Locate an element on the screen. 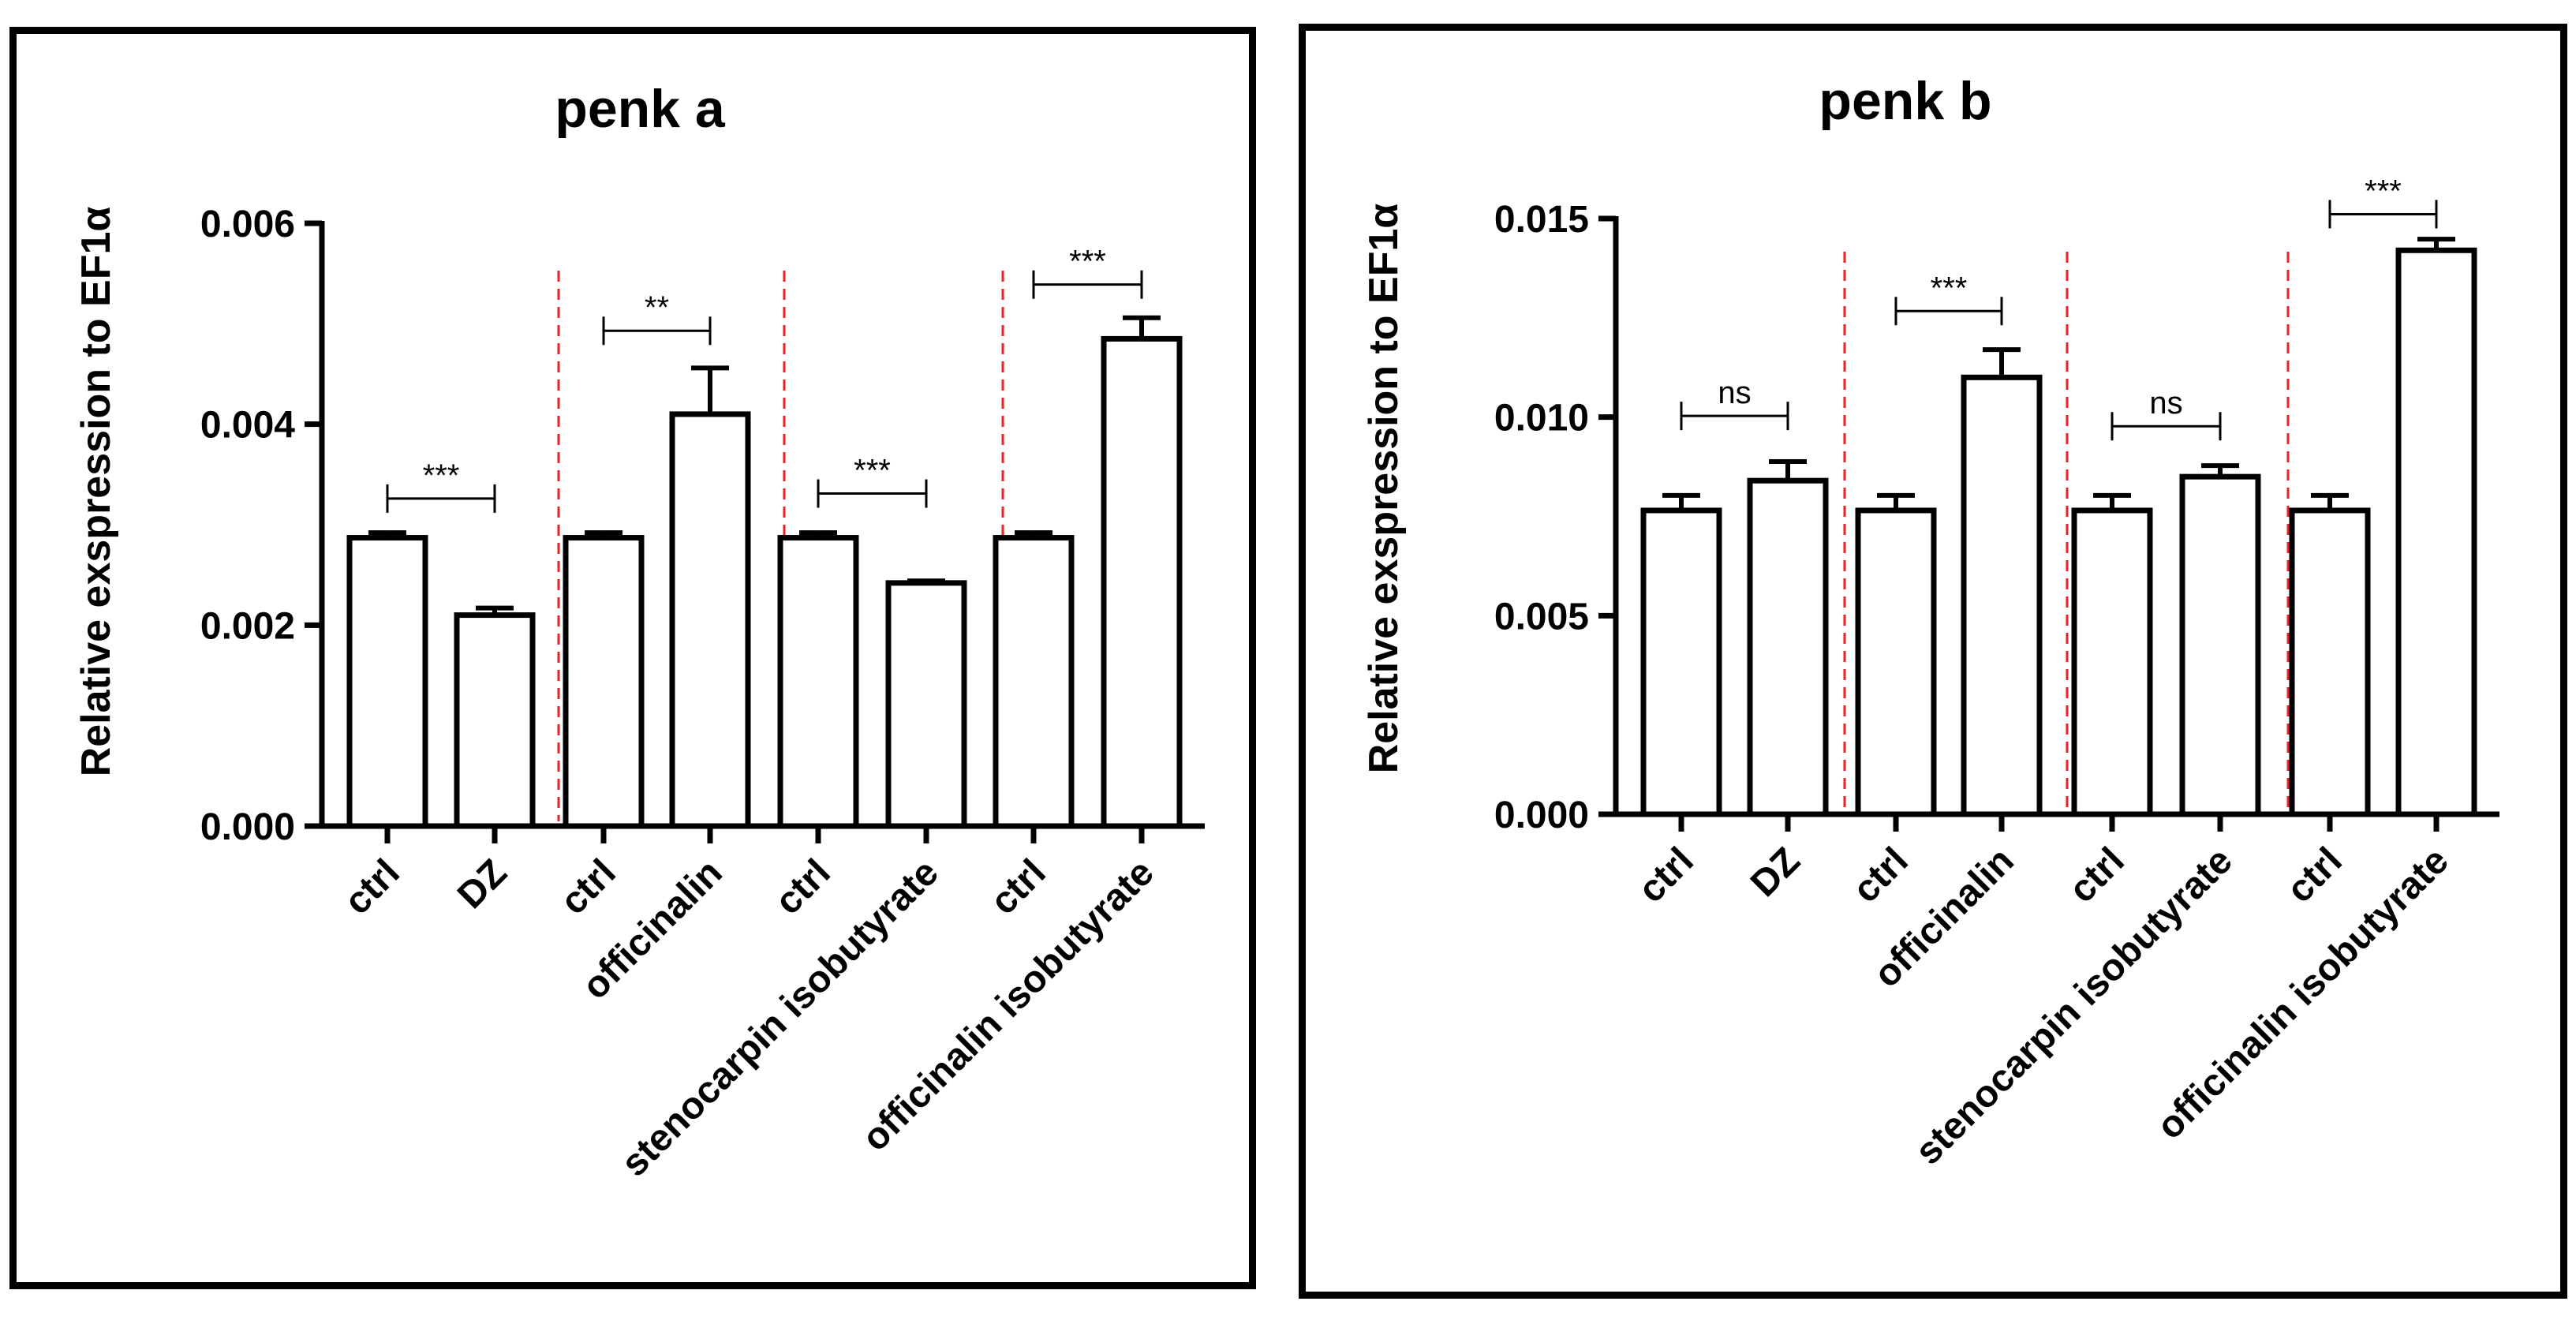  chart-title: penk b is located at coordinates (1905, 101).